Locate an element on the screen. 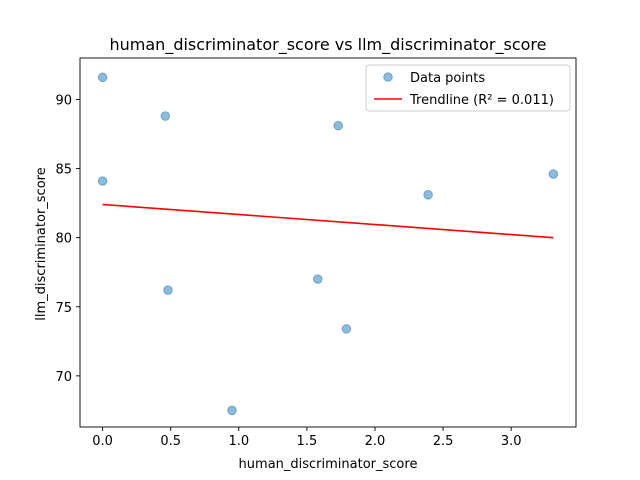 The image size is (640, 480). y-tick-label: 85 is located at coordinates (63, 170).